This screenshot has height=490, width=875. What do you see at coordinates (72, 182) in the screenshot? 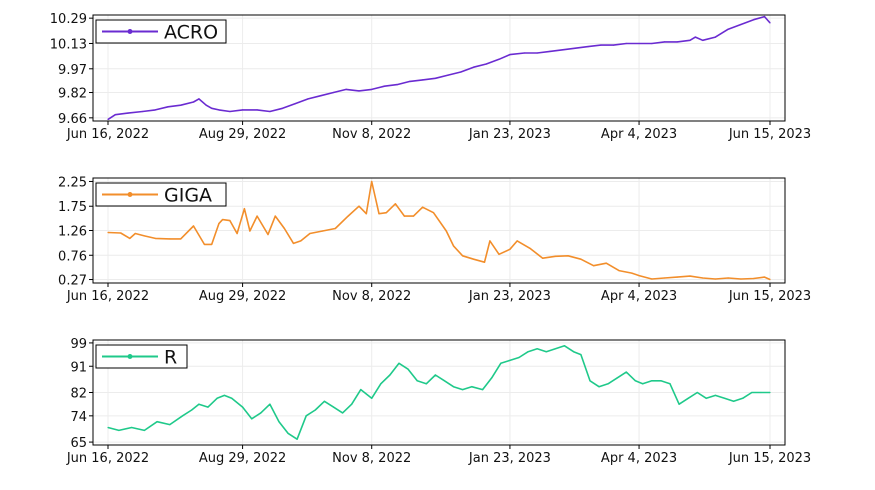
I see `y-tick-label: 2.25` at bounding box center [72, 182].